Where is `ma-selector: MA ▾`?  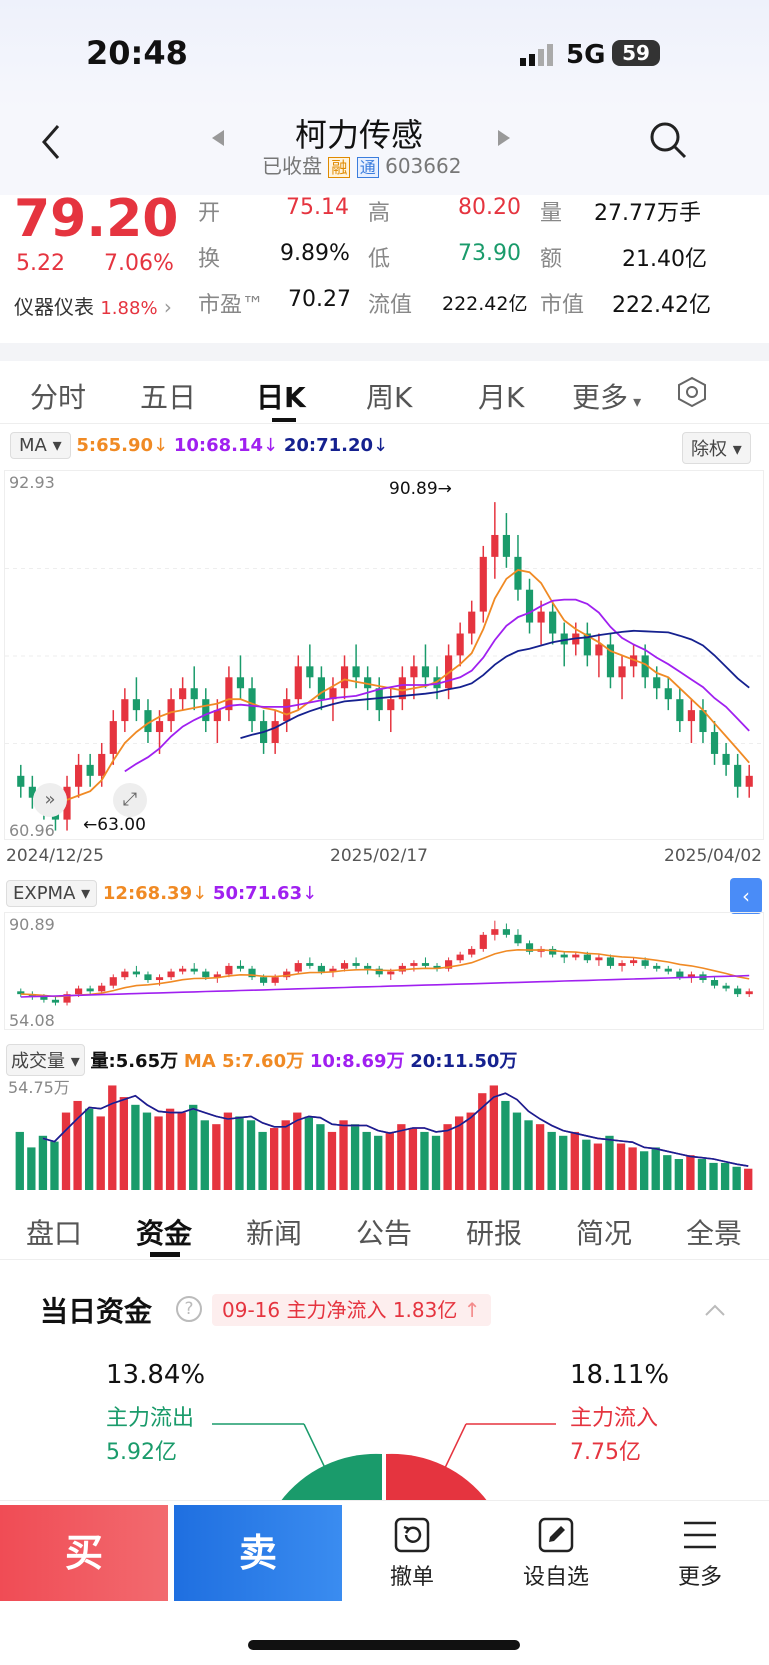
ma-selector: MA ▾ is located at coordinates (40, 445).